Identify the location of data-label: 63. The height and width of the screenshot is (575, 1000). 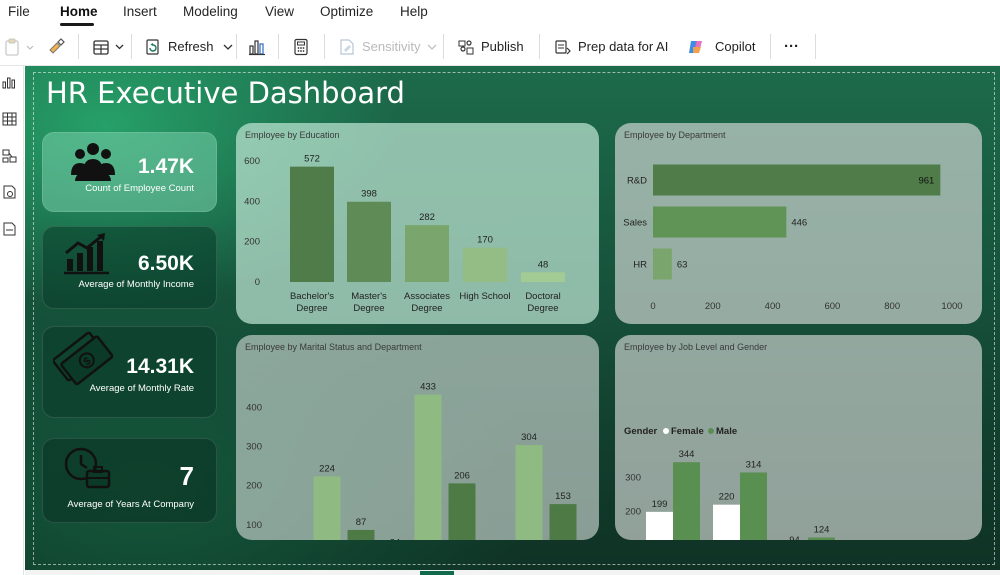
(682, 265).